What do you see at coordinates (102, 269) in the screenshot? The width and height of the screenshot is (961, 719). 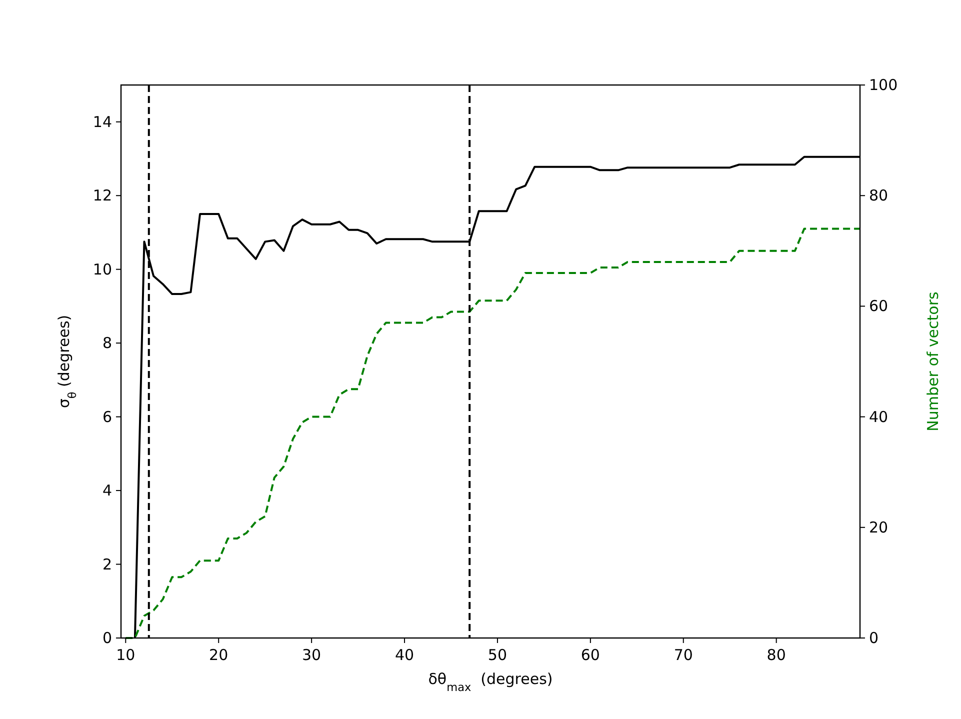 I see `y-tick-label: 10` at bounding box center [102, 269].